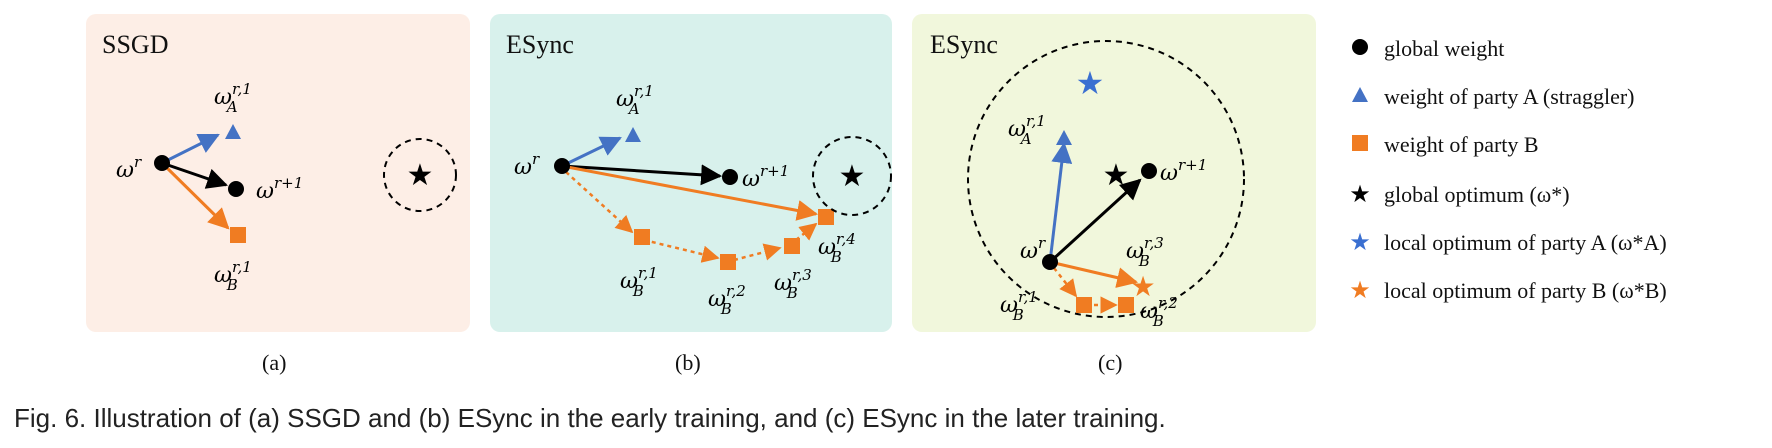 This screenshot has width=1772, height=448. Describe the element at coordinates (690, 192) in the screenshot. I see `arrow-b-to-partyB-final` at that location.